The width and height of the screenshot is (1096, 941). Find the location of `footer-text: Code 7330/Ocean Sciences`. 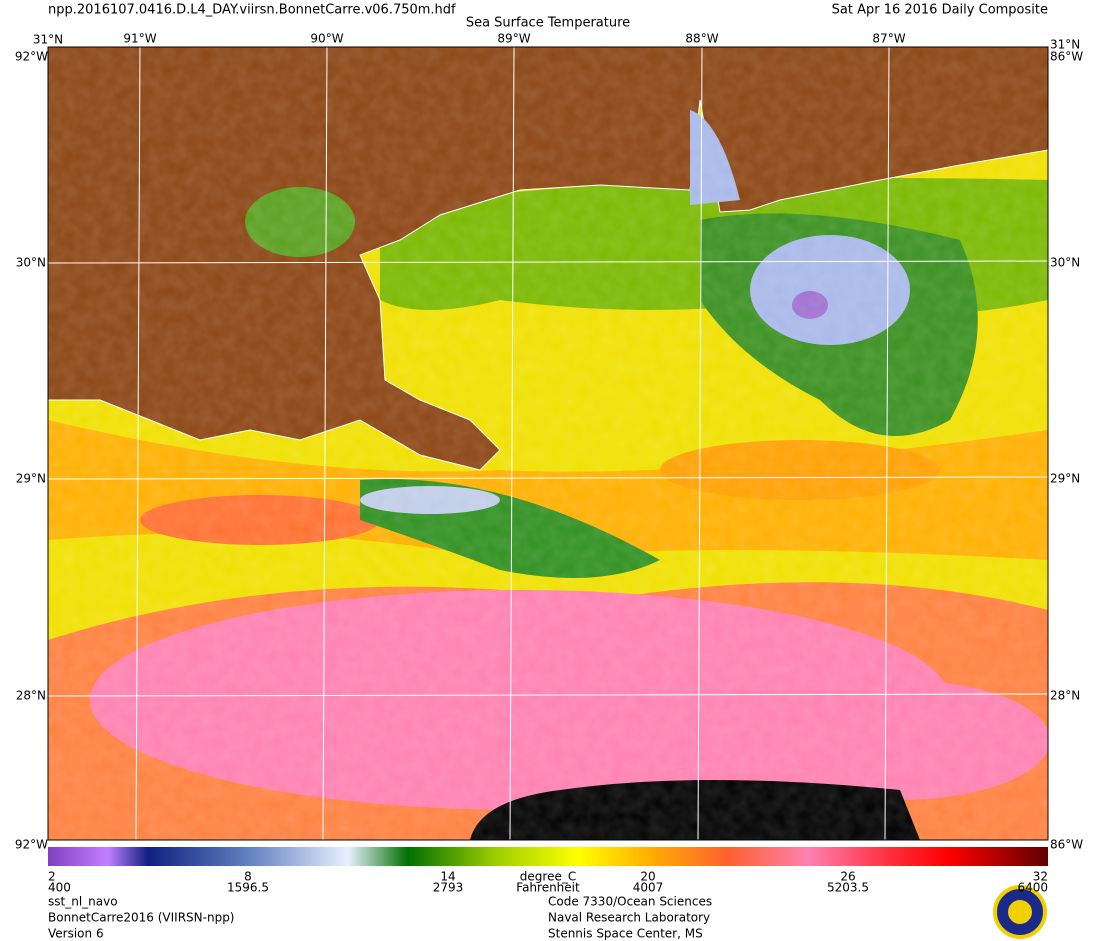

footer-text: Code 7330/Ocean Sciences is located at coordinates (630, 902).